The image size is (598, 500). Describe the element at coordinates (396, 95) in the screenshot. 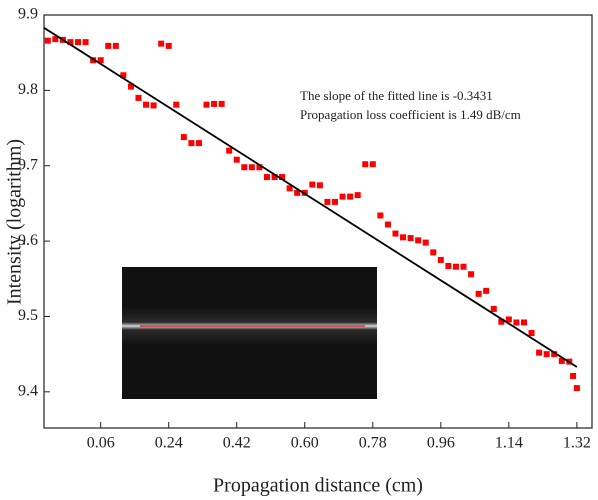

I see `annotation: The slope of the fitted line is -0.3431` at that location.